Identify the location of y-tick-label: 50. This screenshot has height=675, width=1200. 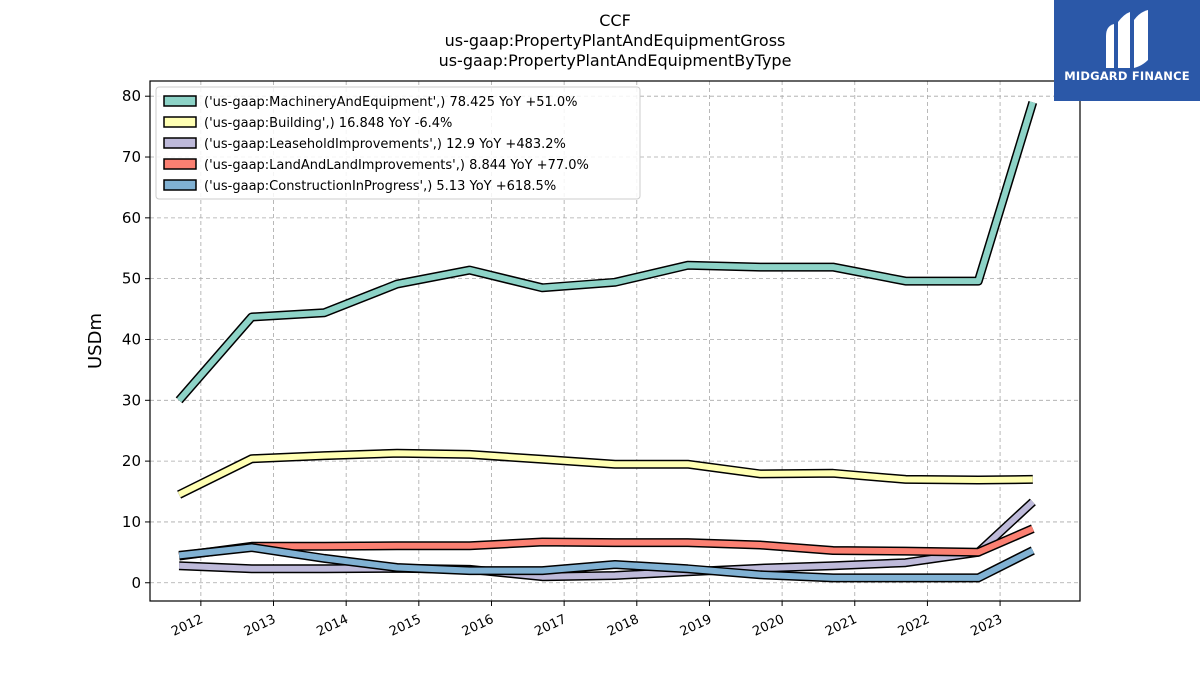
(131, 279).